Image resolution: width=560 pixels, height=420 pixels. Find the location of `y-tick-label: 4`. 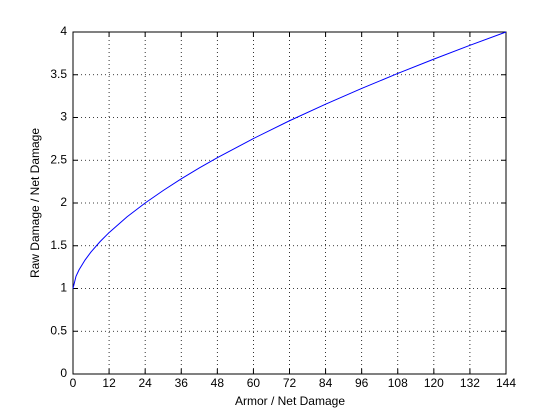

y-tick-label: 4 is located at coordinates (63, 31).